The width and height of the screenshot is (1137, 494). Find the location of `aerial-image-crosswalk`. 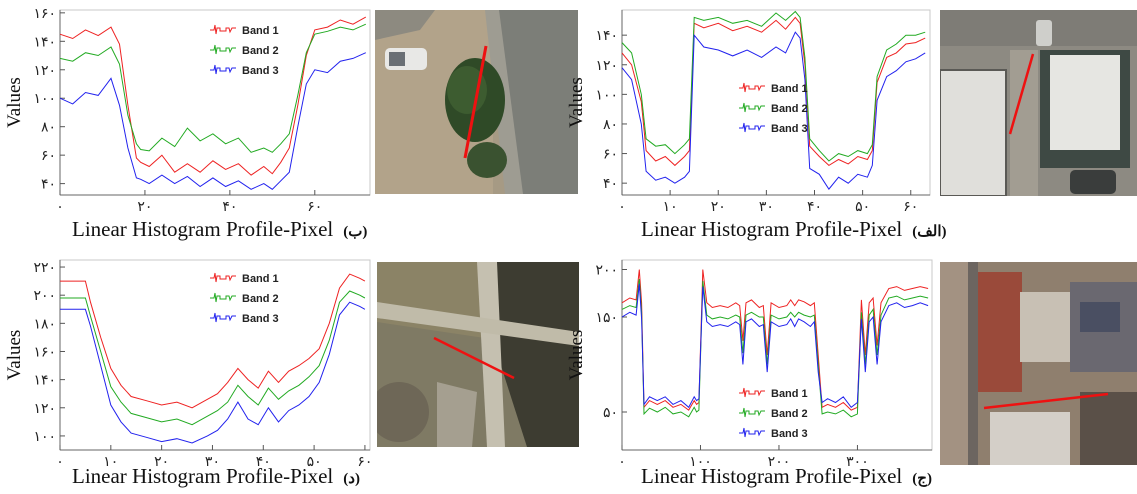

aerial-image-crosswalk is located at coordinates (478, 354).